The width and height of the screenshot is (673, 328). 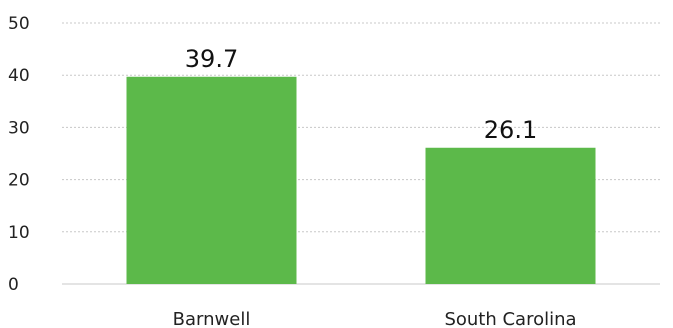 What do you see at coordinates (13, 285) in the screenshot?
I see `y-tick-label: 0` at bounding box center [13, 285].